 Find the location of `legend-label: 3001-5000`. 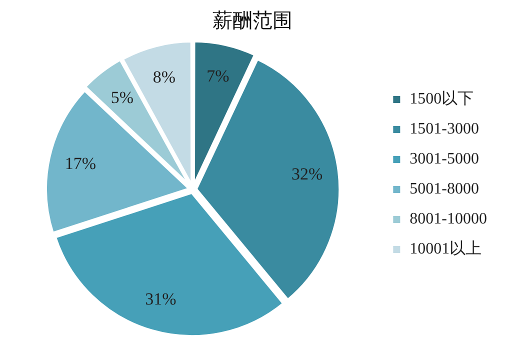

legend-label: 3001-5000 is located at coordinates (444, 159).